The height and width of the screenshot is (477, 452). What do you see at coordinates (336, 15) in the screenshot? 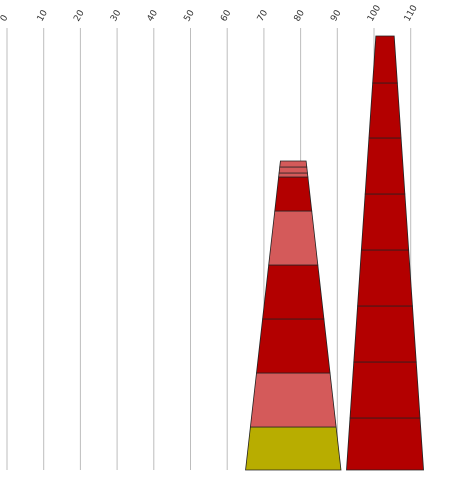
I see `x-tick-label: 90` at bounding box center [336, 15].